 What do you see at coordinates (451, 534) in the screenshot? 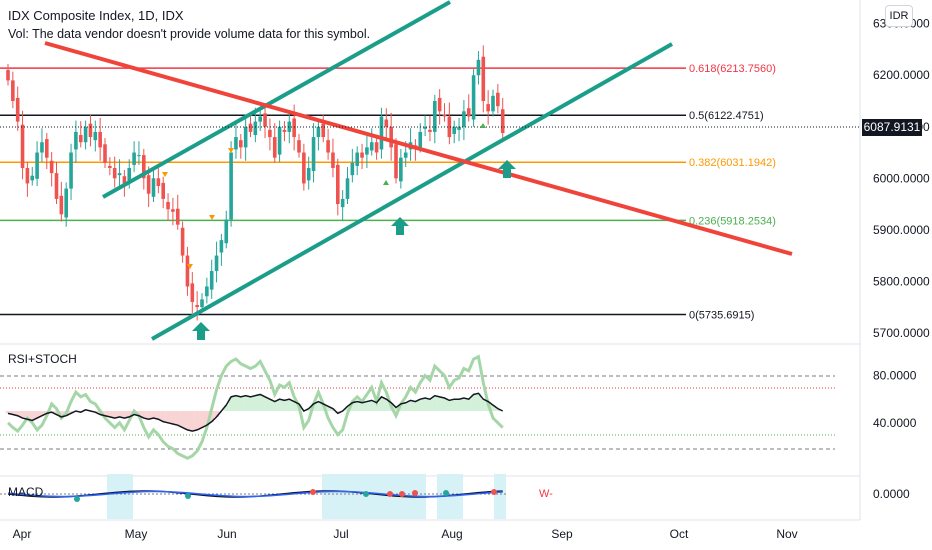
I see `x-tick-label: Aug` at bounding box center [451, 534].